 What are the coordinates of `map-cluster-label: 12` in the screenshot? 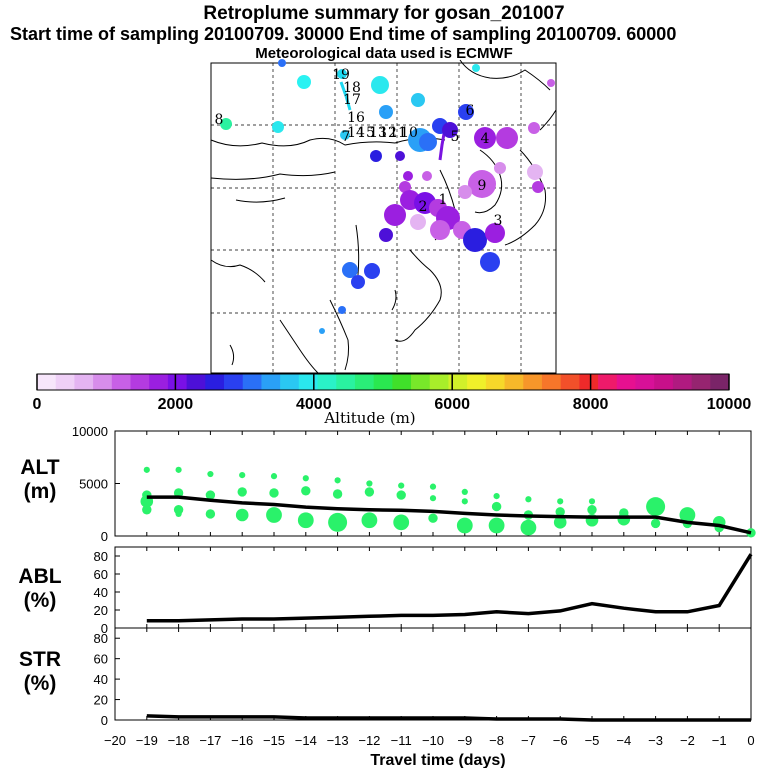 It's located at (388, 133).